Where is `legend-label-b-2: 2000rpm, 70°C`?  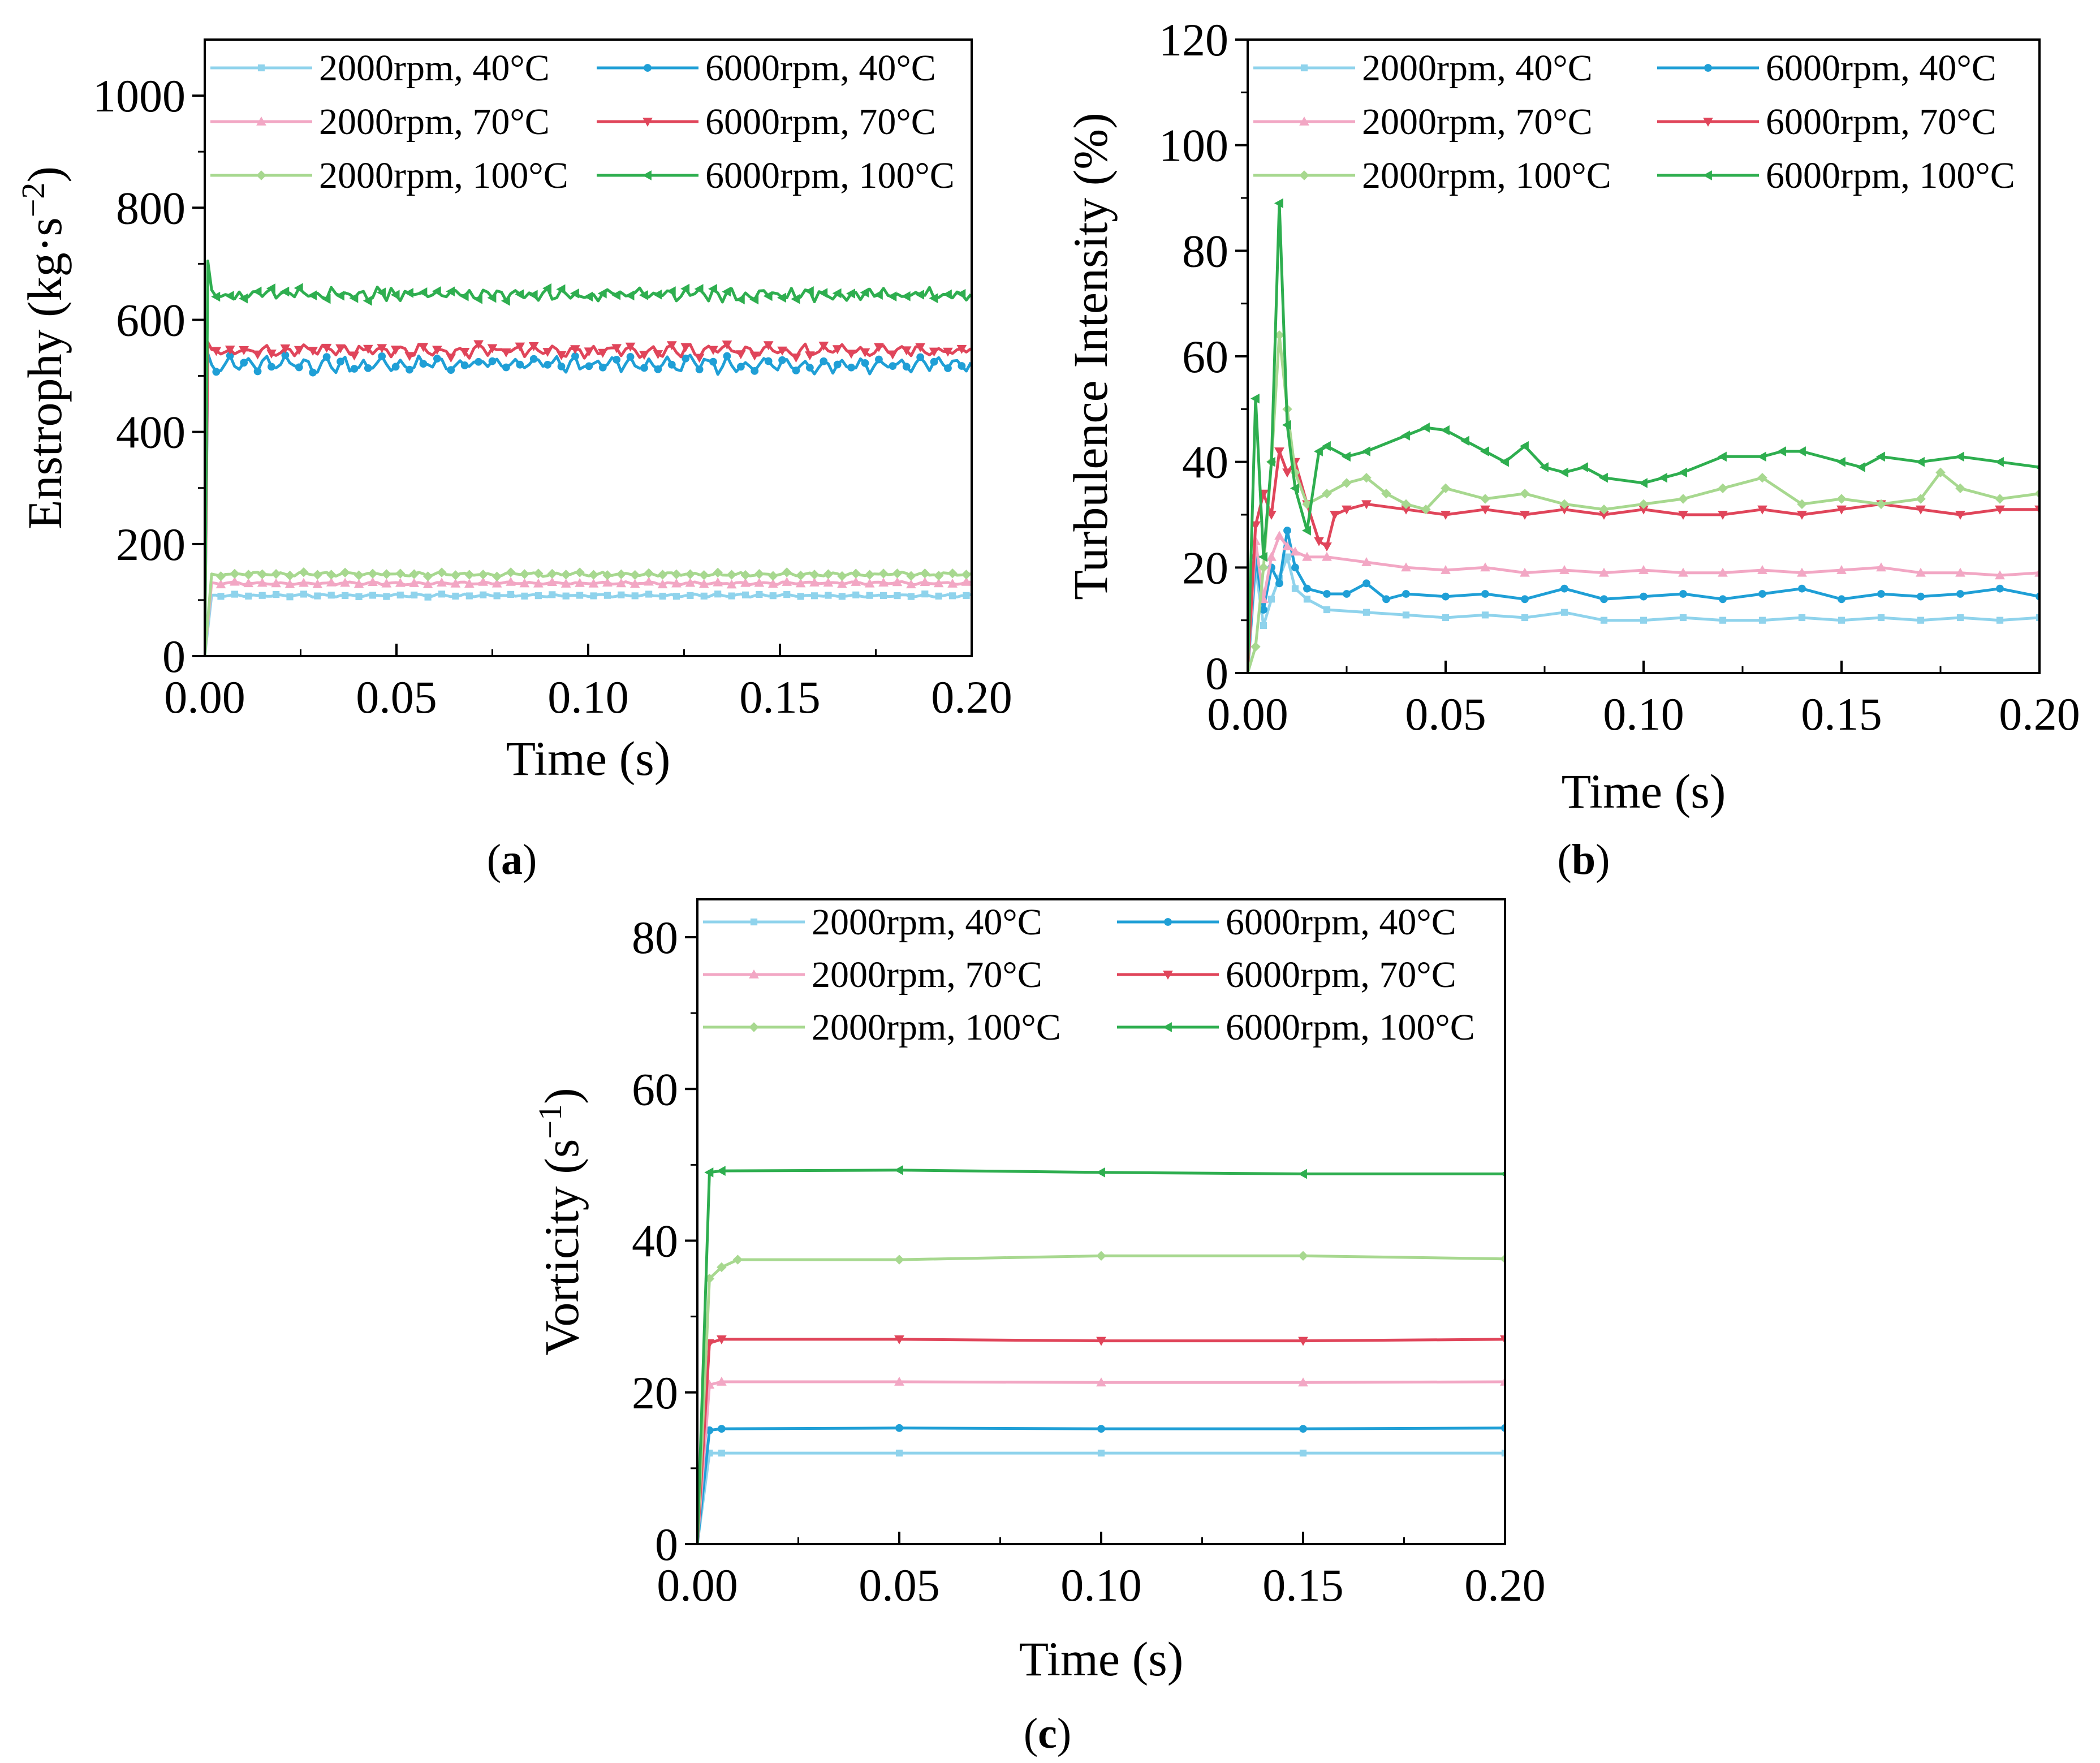
legend-label-b-2: 2000rpm, 70°C is located at coordinates (1478, 122).